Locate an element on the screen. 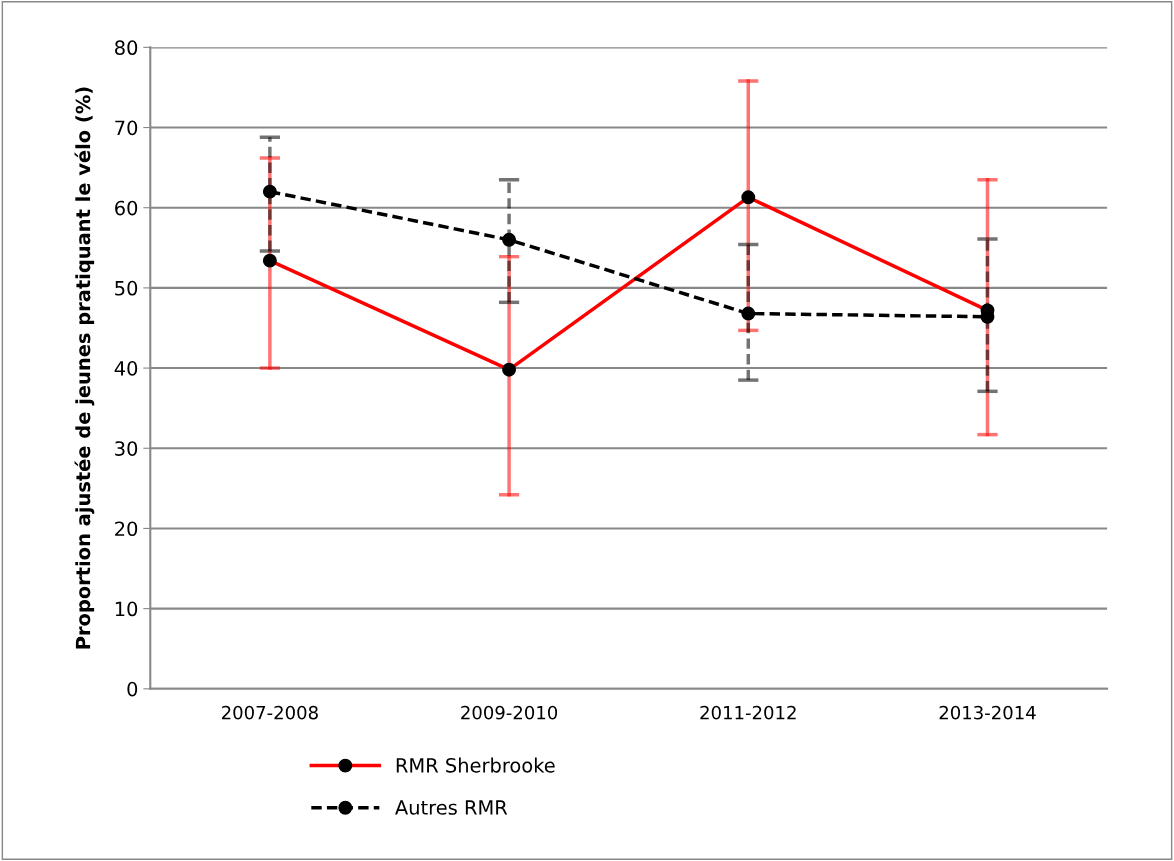 Image resolution: width=1174 pixels, height=861 pixels. y-tick-label: 70 is located at coordinates (126, 128).